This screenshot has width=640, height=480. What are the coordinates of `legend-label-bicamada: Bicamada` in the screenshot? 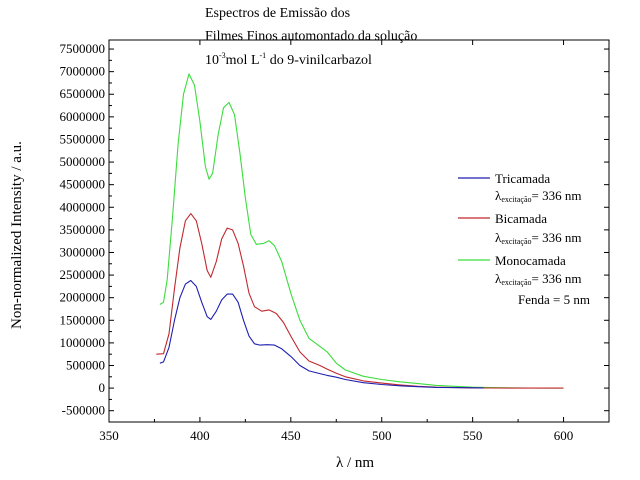 It's located at (521, 218).